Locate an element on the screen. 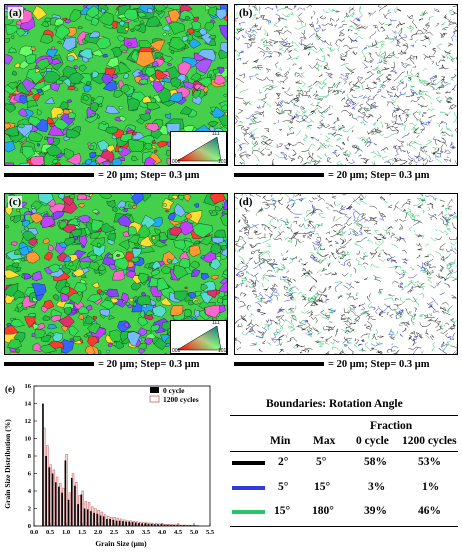 The image size is (462, 555). y-tick-label: 0 is located at coordinates (29, 526).